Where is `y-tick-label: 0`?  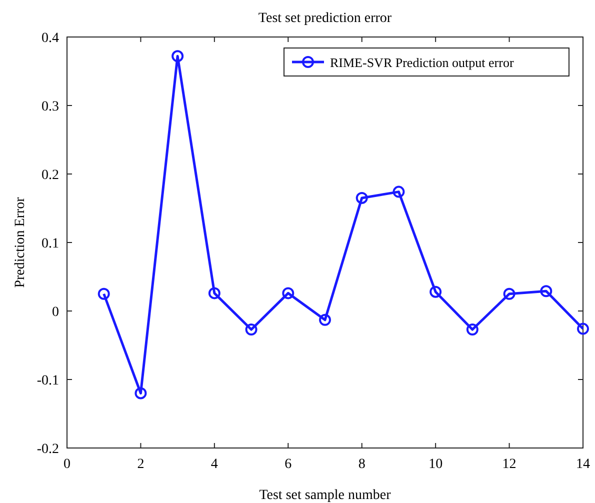 y-tick-label: 0 is located at coordinates (55, 312).